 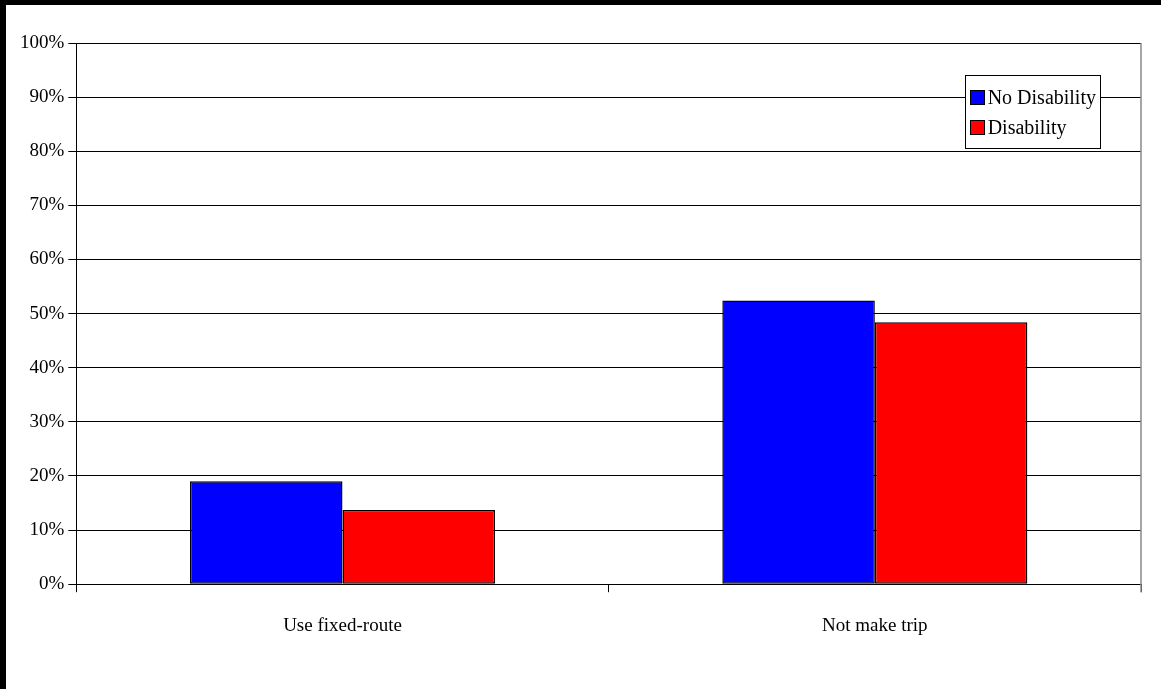 What do you see at coordinates (47, 366) in the screenshot?
I see `y-tick-label: 40%` at bounding box center [47, 366].